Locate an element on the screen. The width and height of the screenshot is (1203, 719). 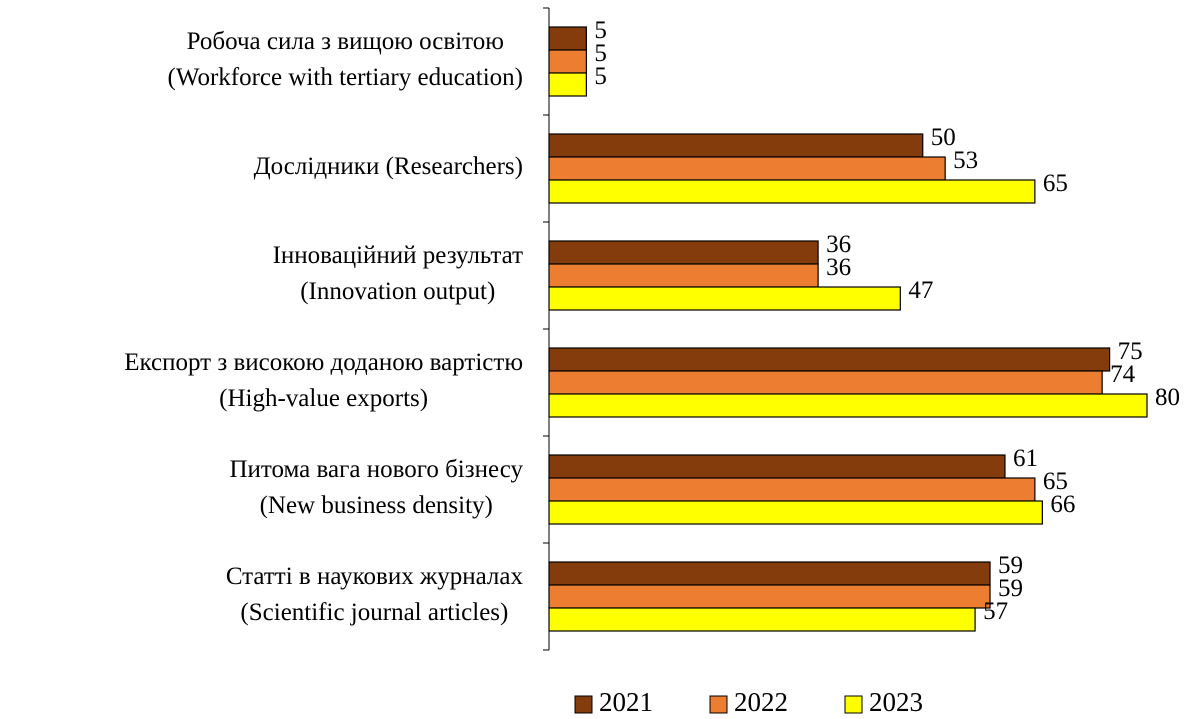
category-label: Статті в наукових журналах is located at coordinates (375, 576).